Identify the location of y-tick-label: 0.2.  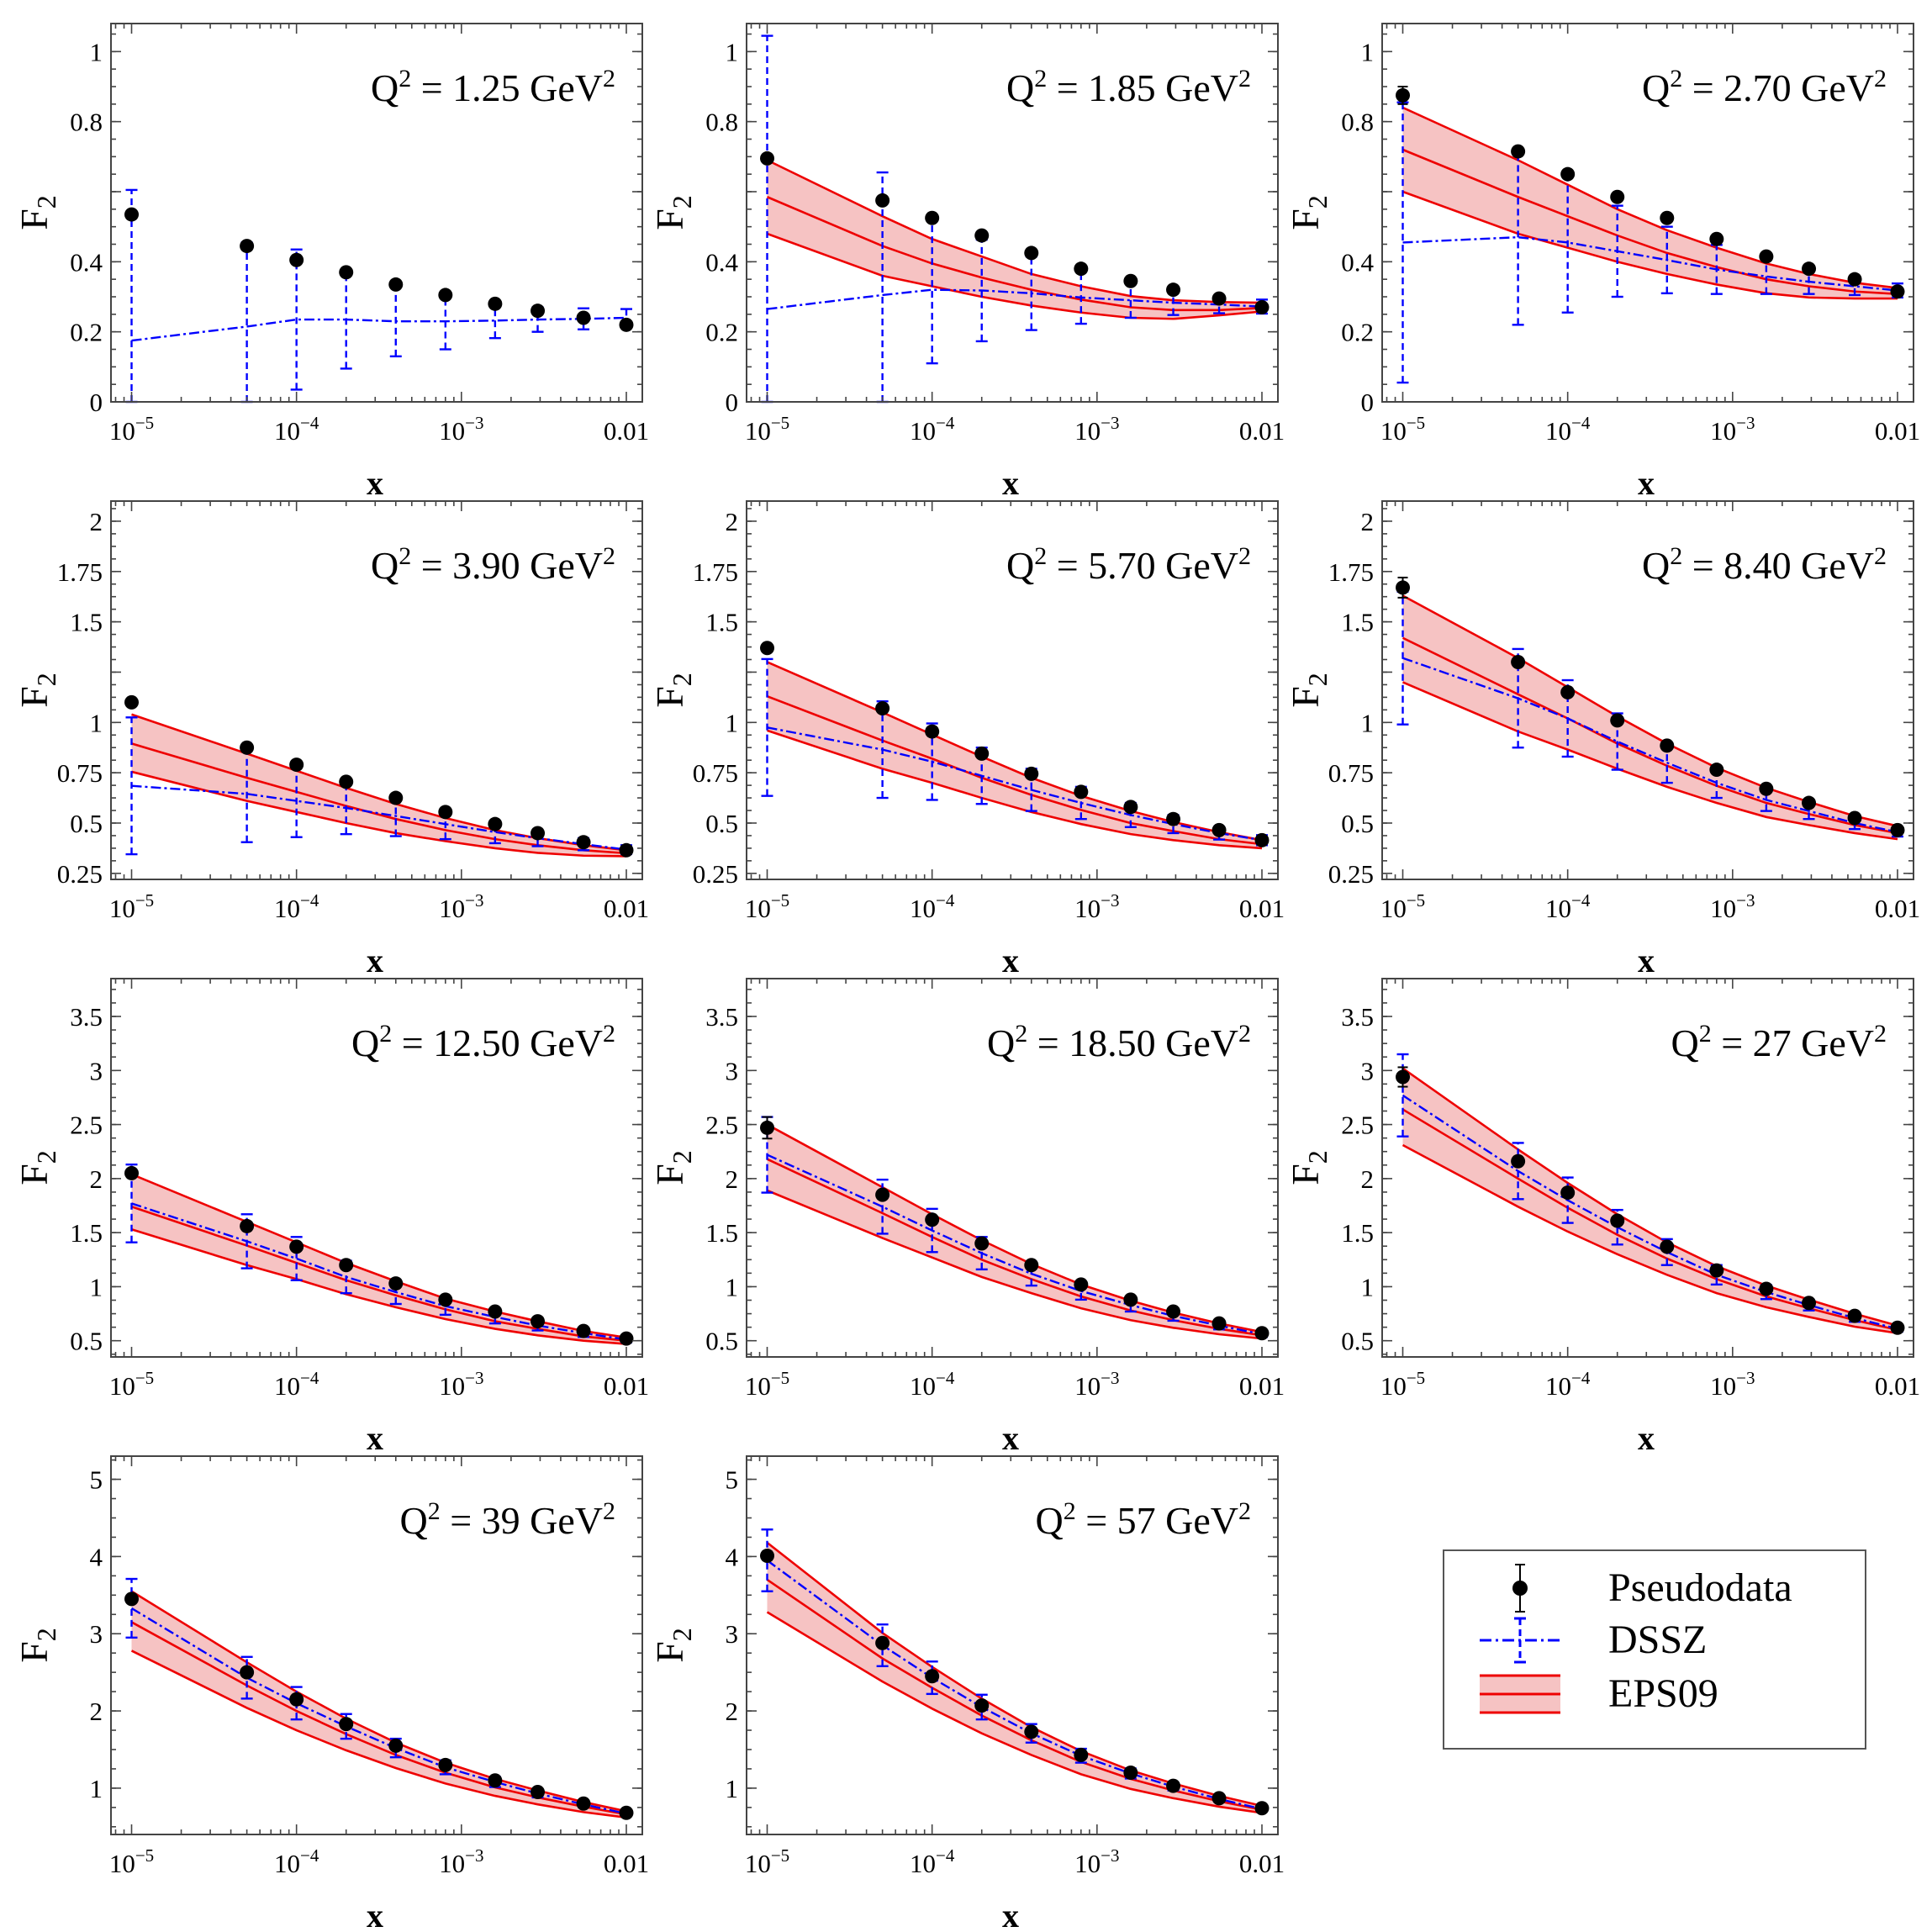
(86, 332).